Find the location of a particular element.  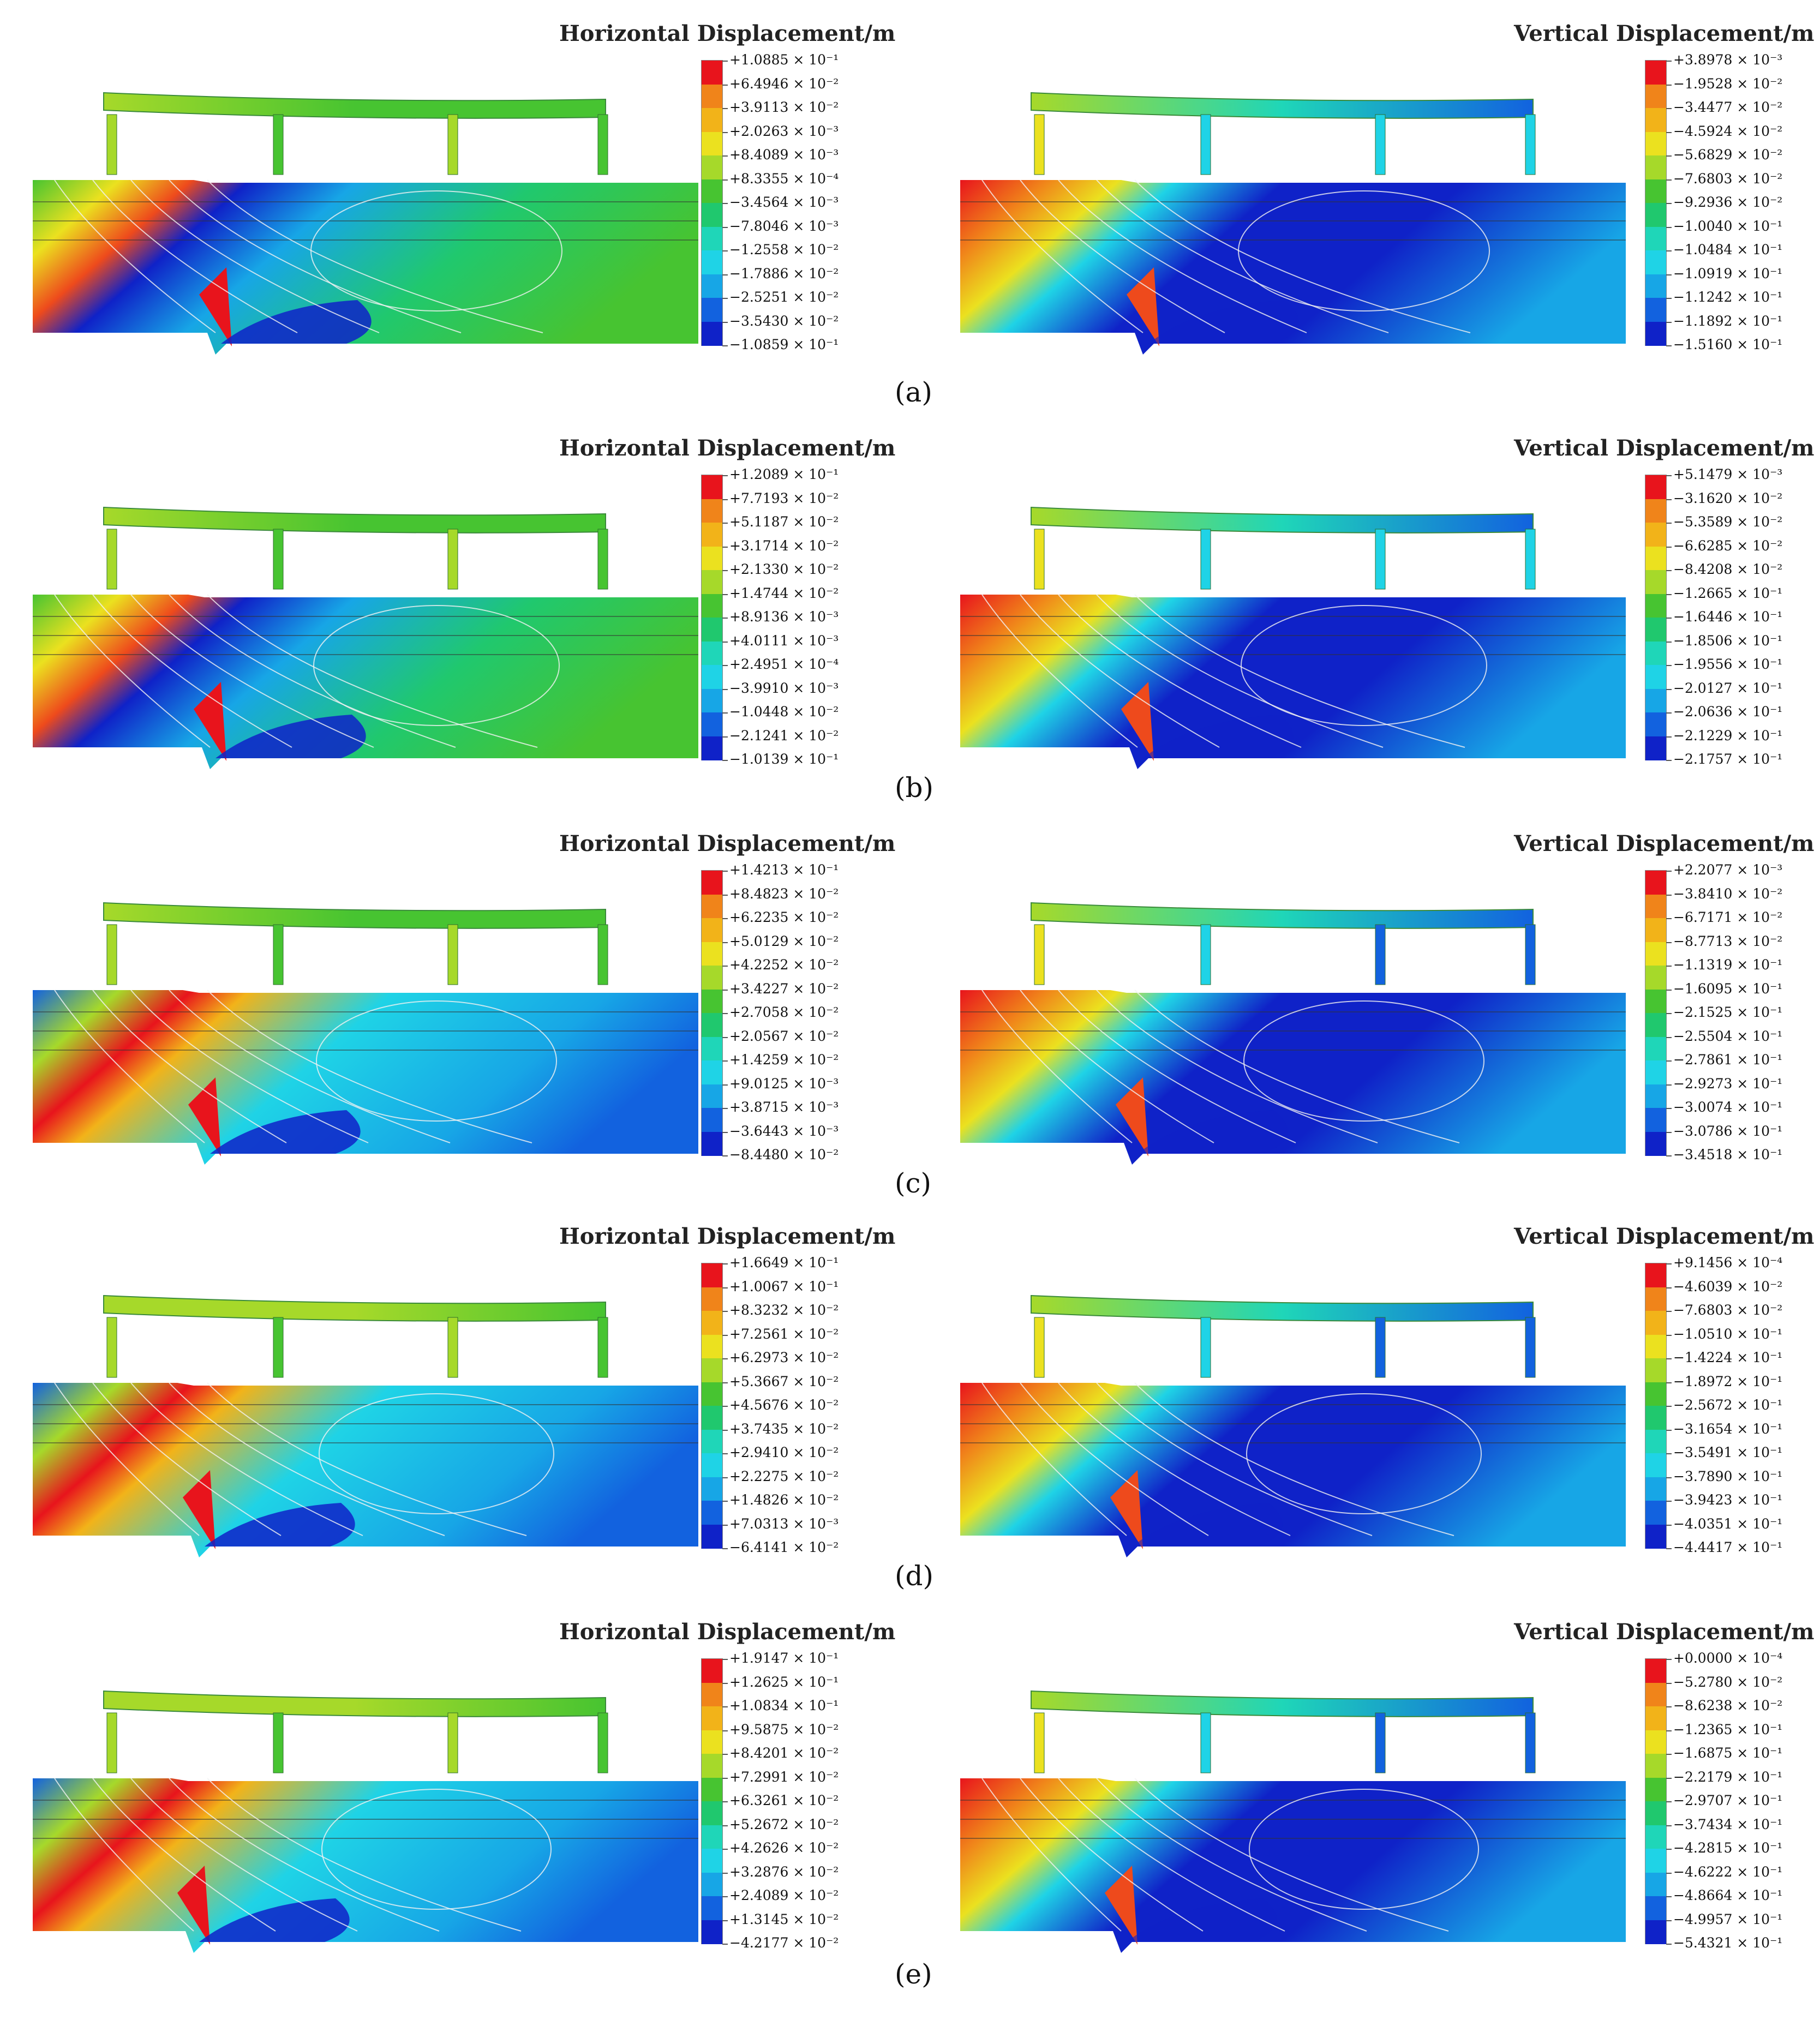

color-scale-label: −1.6446 × 10⁻¹ is located at coordinates (1728, 617).